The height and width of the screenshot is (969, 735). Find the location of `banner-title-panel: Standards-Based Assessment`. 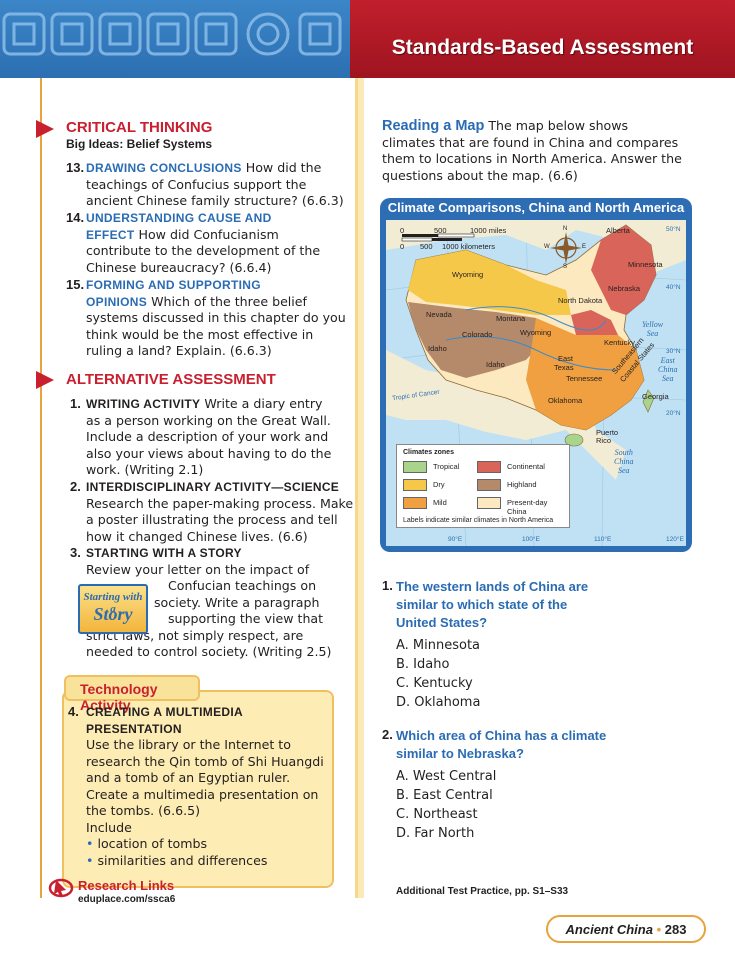

banner-title-panel: Standards-Based Assessment is located at coordinates (542, 39).